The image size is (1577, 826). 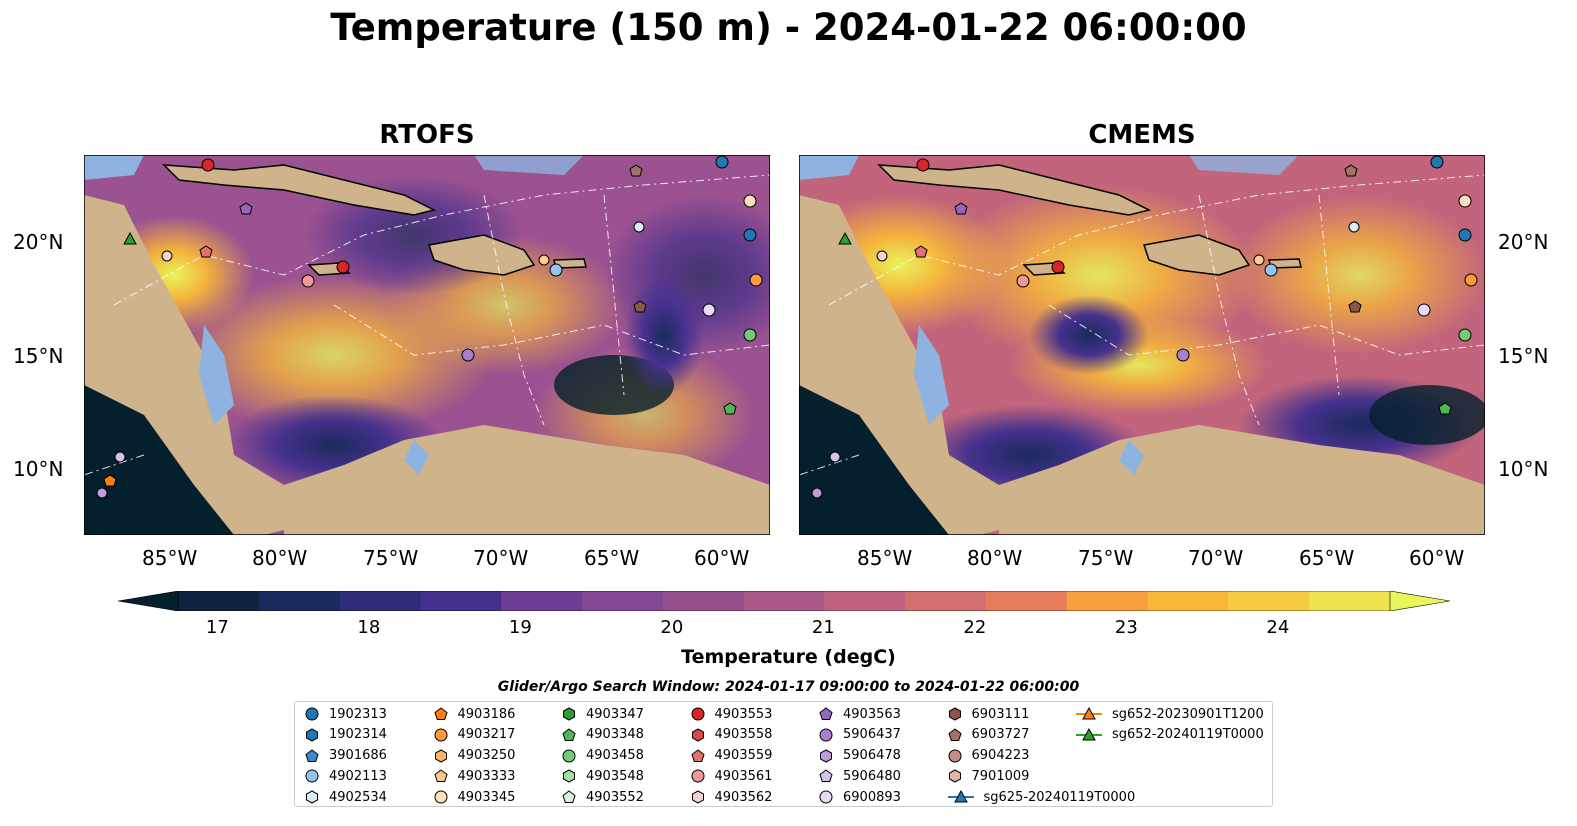 What do you see at coordinates (1142, 135) in the screenshot?
I see `panel-title-cmems: CMEMS` at bounding box center [1142, 135].